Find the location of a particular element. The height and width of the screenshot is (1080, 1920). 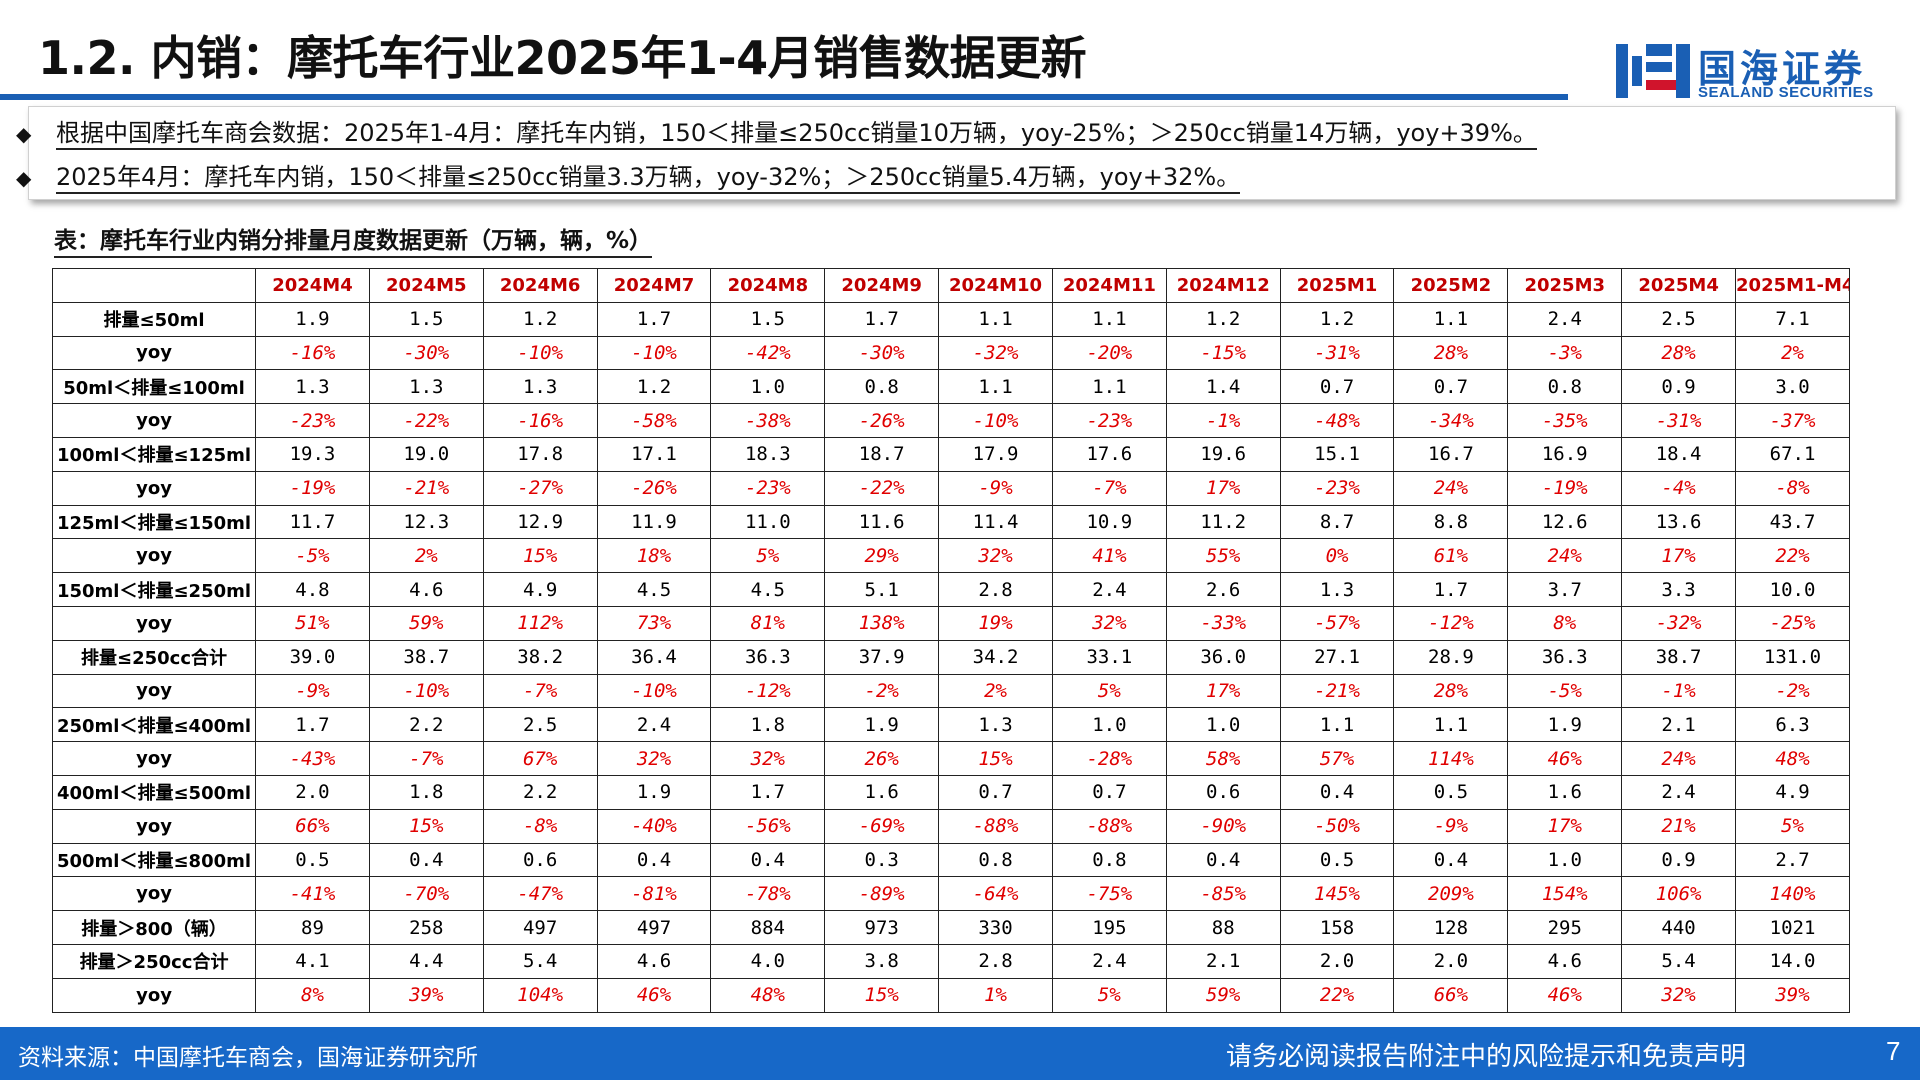

yoy-cell: 1% is located at coordinates (995, 995).